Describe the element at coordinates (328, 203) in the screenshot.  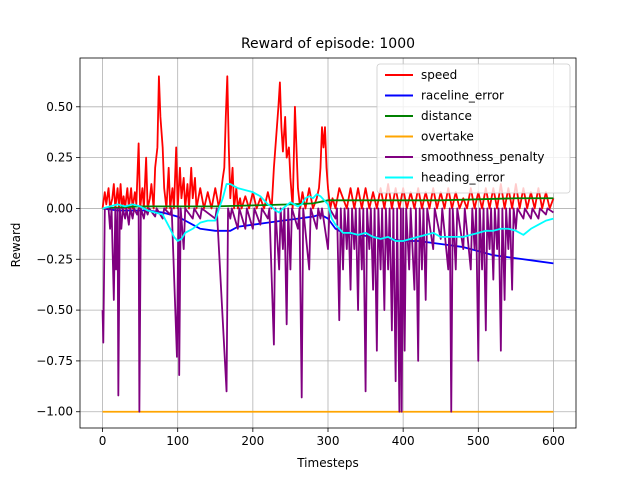
I see `series-line-distance` at that location.